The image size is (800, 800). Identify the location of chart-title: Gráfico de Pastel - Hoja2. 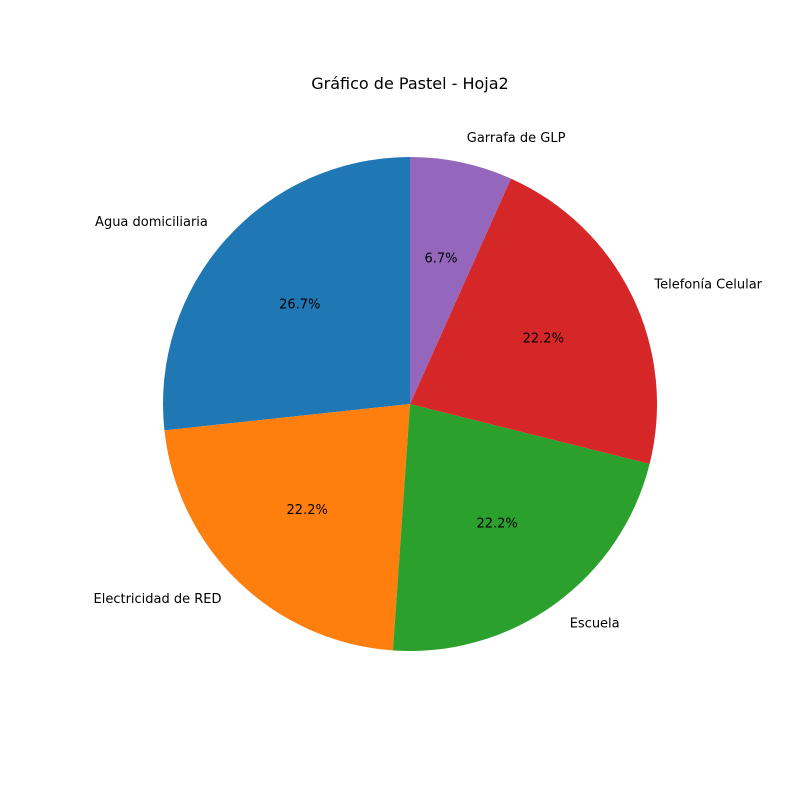
(409, 83).